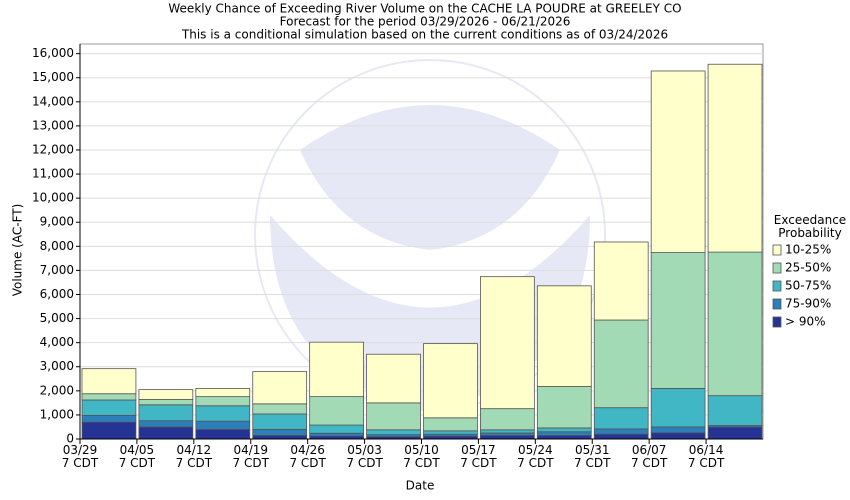  What do you see at coordinates (57, 366) in the screenshot?
I see `y-tick-label: 3,000` at bounding box center [57, 366].